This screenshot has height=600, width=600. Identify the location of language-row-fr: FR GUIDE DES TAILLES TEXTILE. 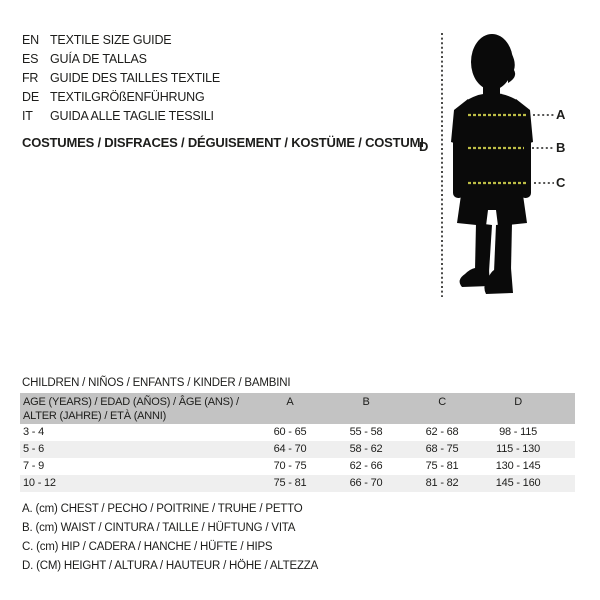
(121, 77).